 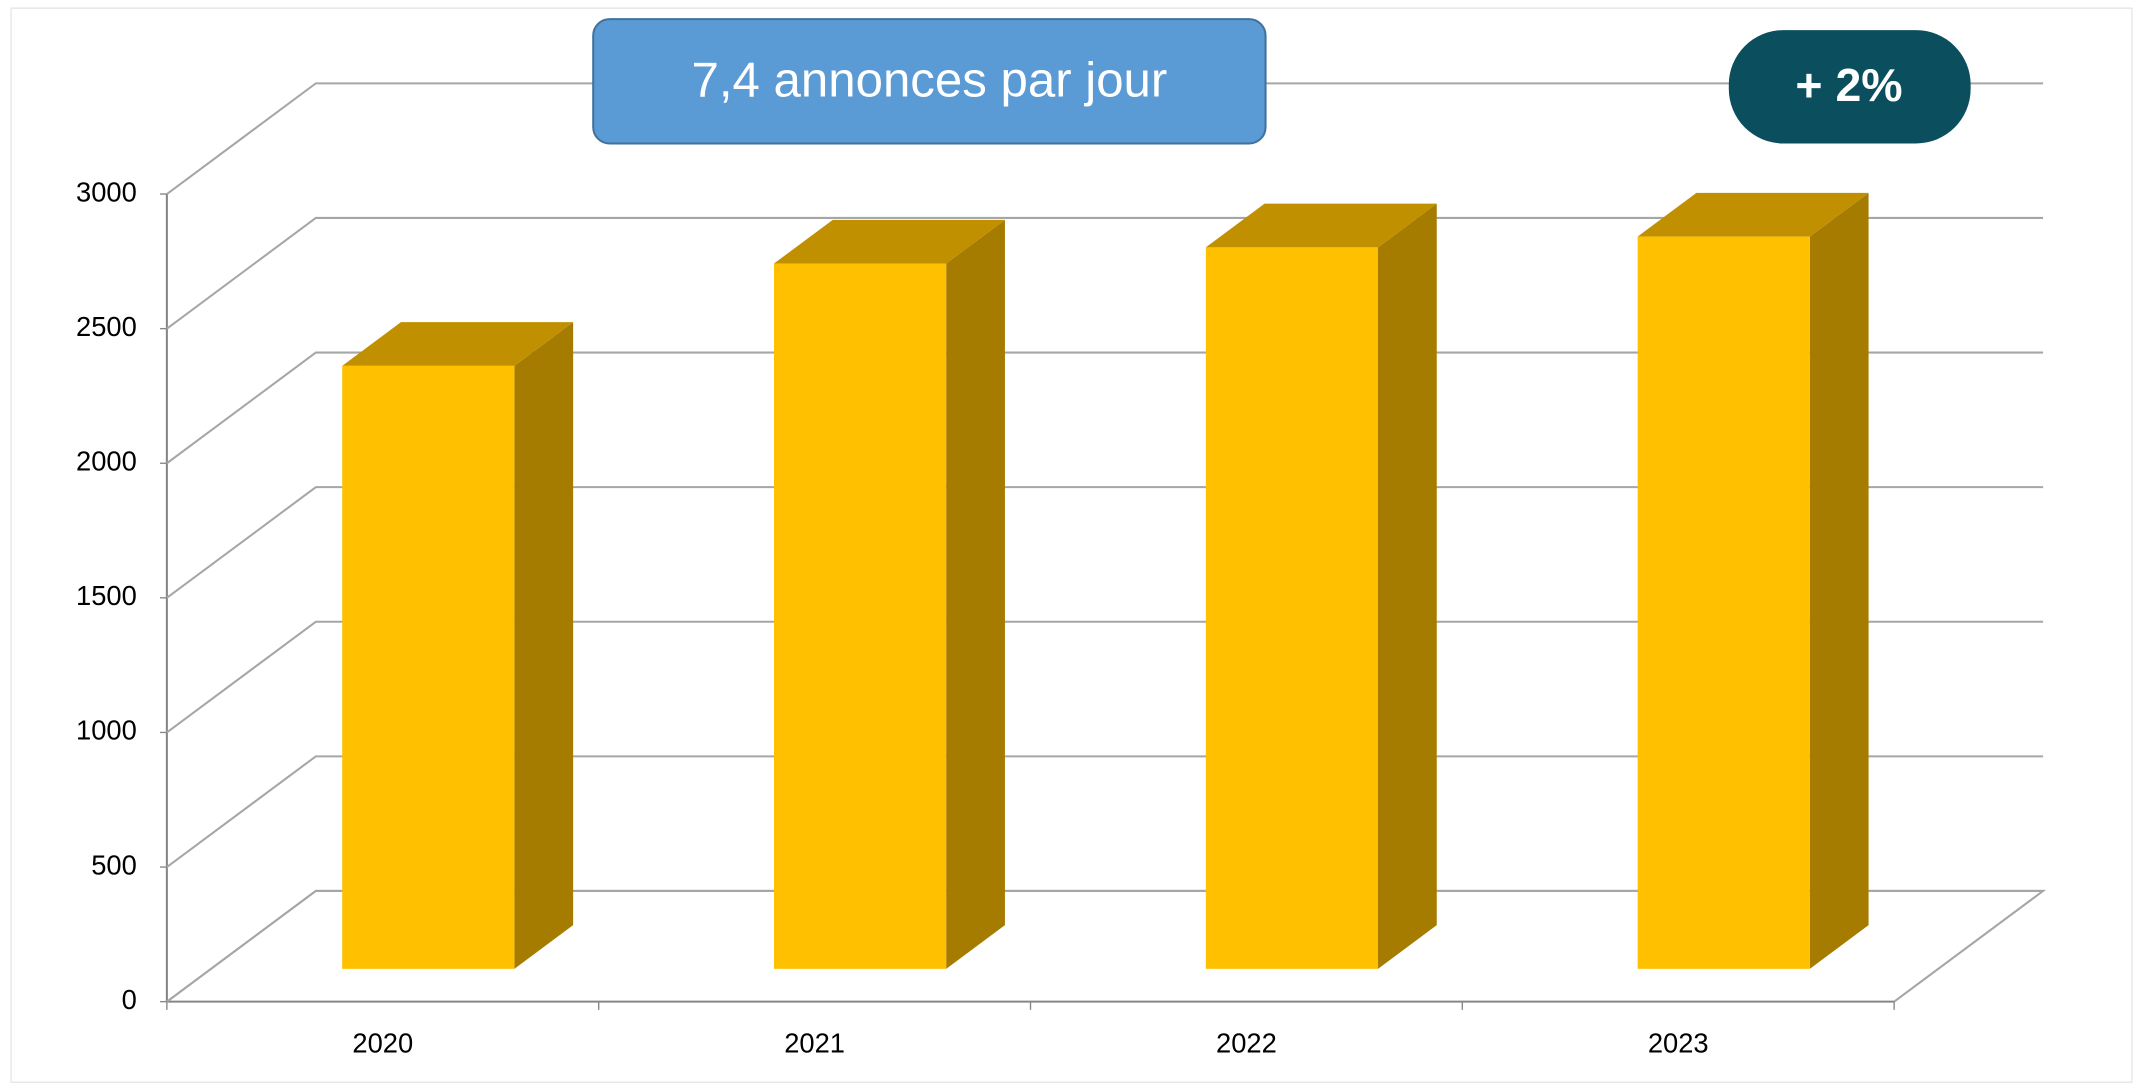 I want to click on y-tick-label: 3000, so click(x=106, y=191).